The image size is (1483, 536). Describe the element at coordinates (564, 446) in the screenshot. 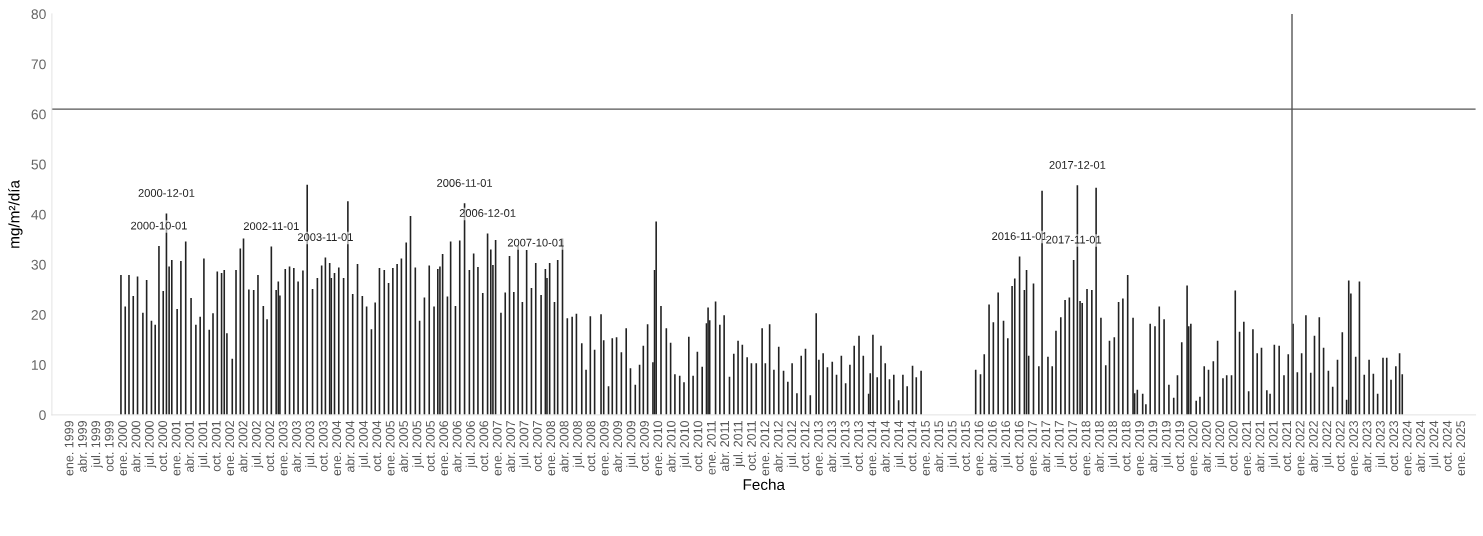

I see `x-tick-label: abr. 2008` at that location.